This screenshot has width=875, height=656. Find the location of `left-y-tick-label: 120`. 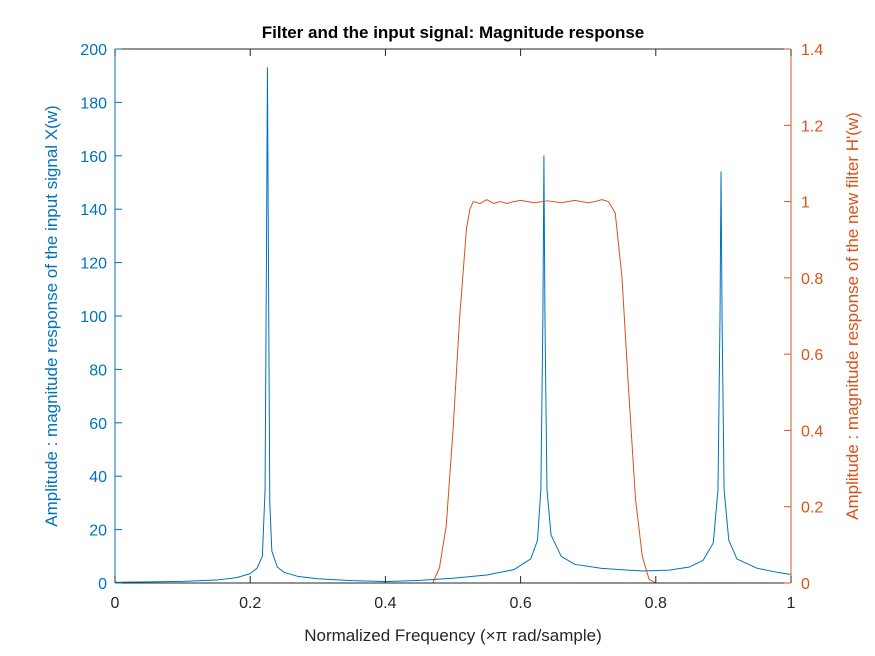

left-y-tick-label: 120 is located at coordinates (93, 264).